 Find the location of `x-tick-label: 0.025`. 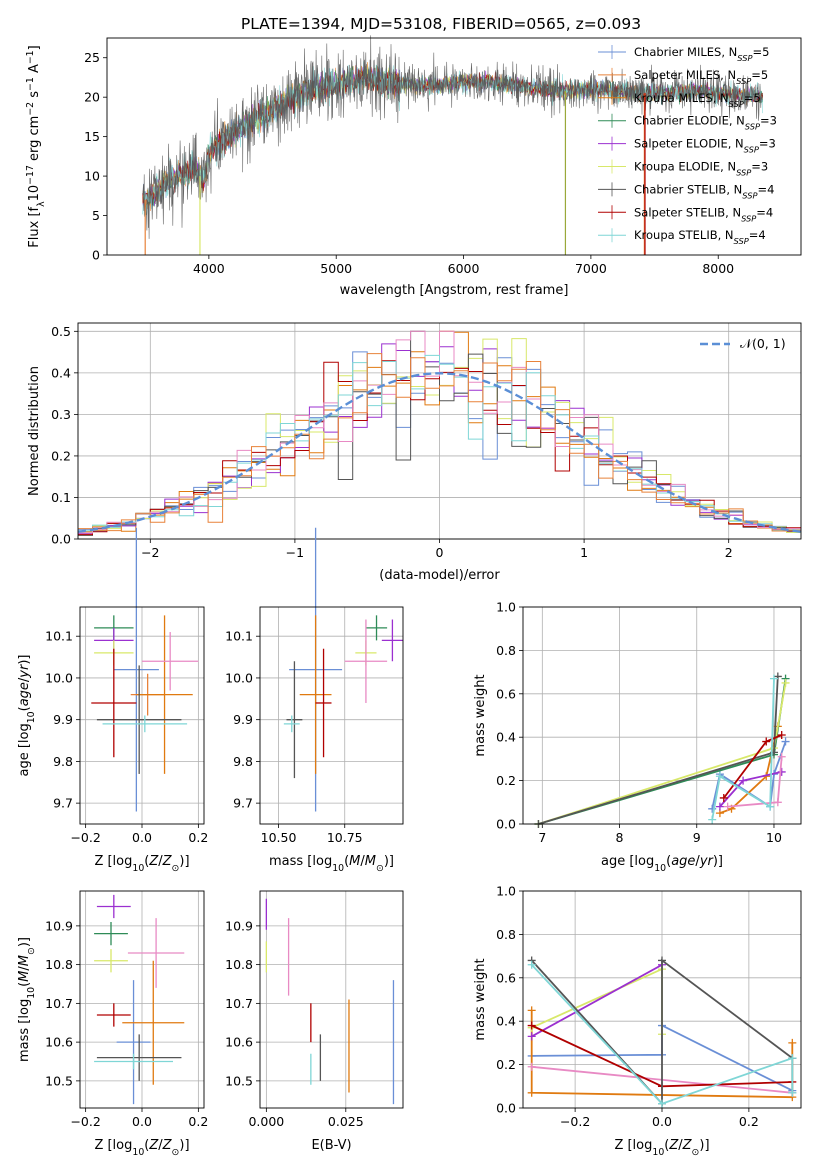

x-tick-label: 0.025 is located at coordinates (346, 1121).